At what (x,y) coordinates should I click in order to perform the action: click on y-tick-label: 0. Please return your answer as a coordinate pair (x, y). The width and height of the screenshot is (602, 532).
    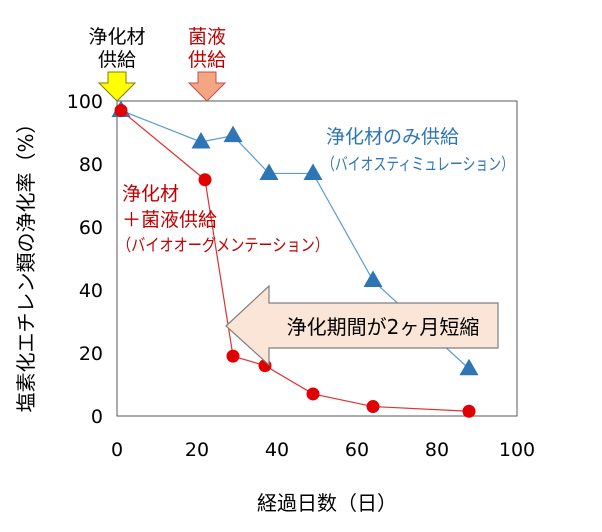
    Looking at the image, I should click on (97, 417).